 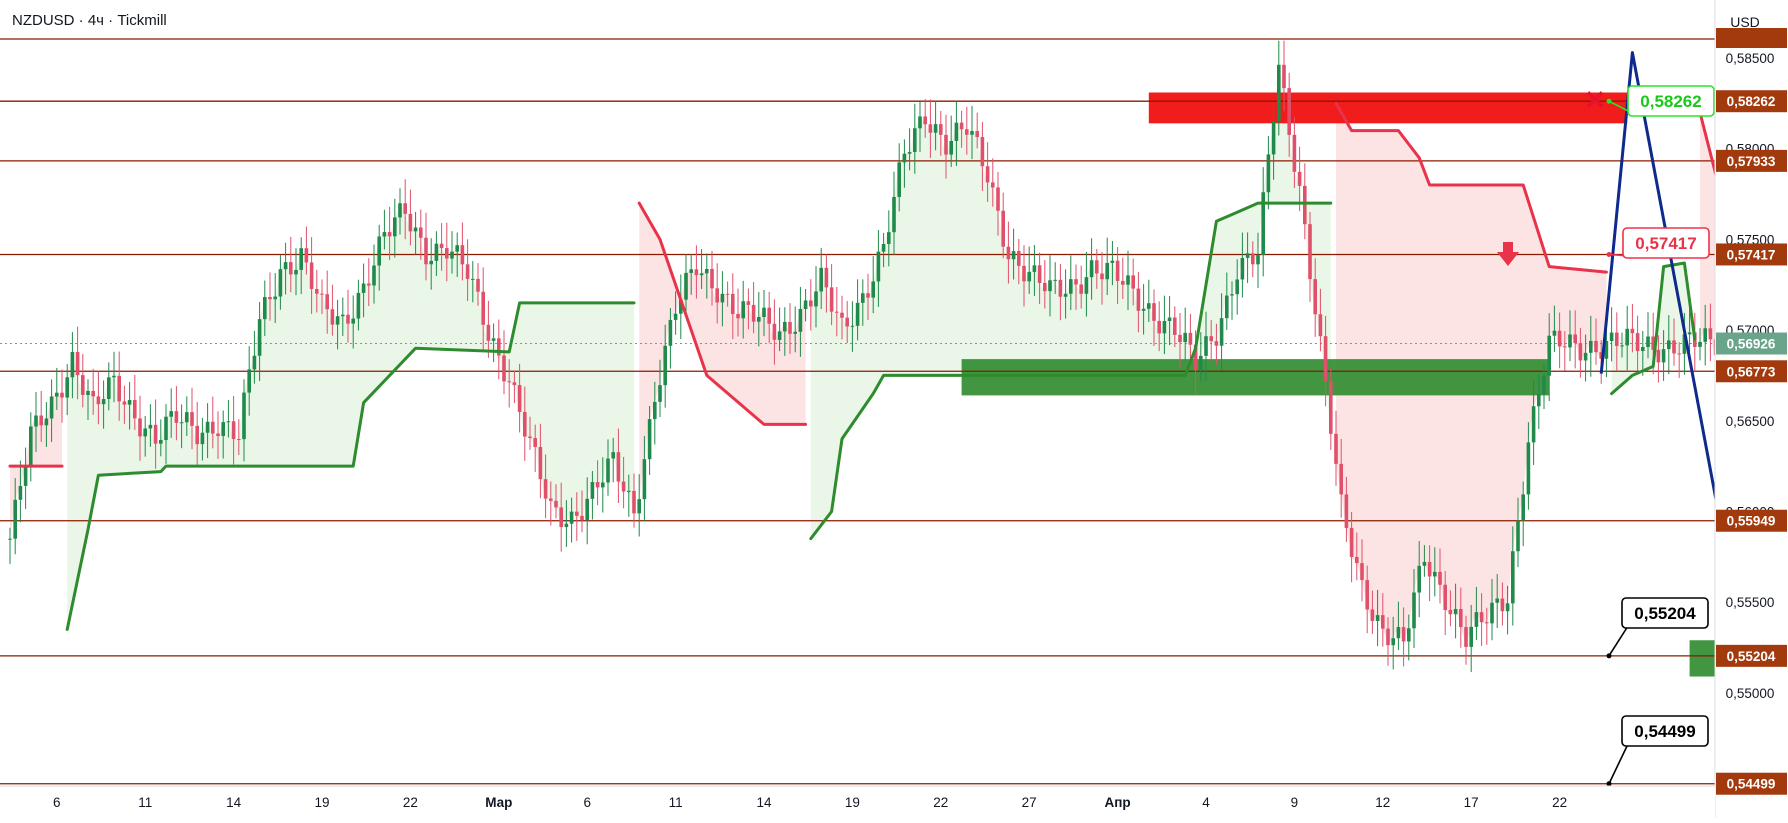 I want to click on price-axis-panel, so click(x=1751, y=409).